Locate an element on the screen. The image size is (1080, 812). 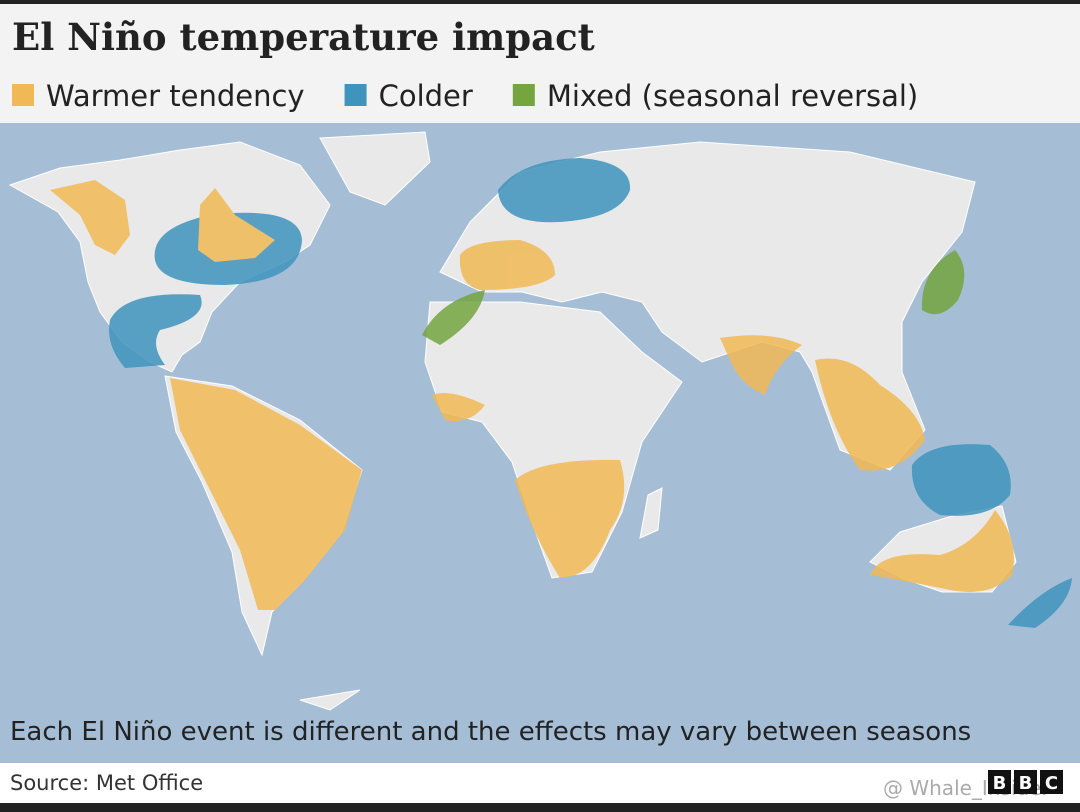
logo-letter: C is located at coordinates (1051, 783).